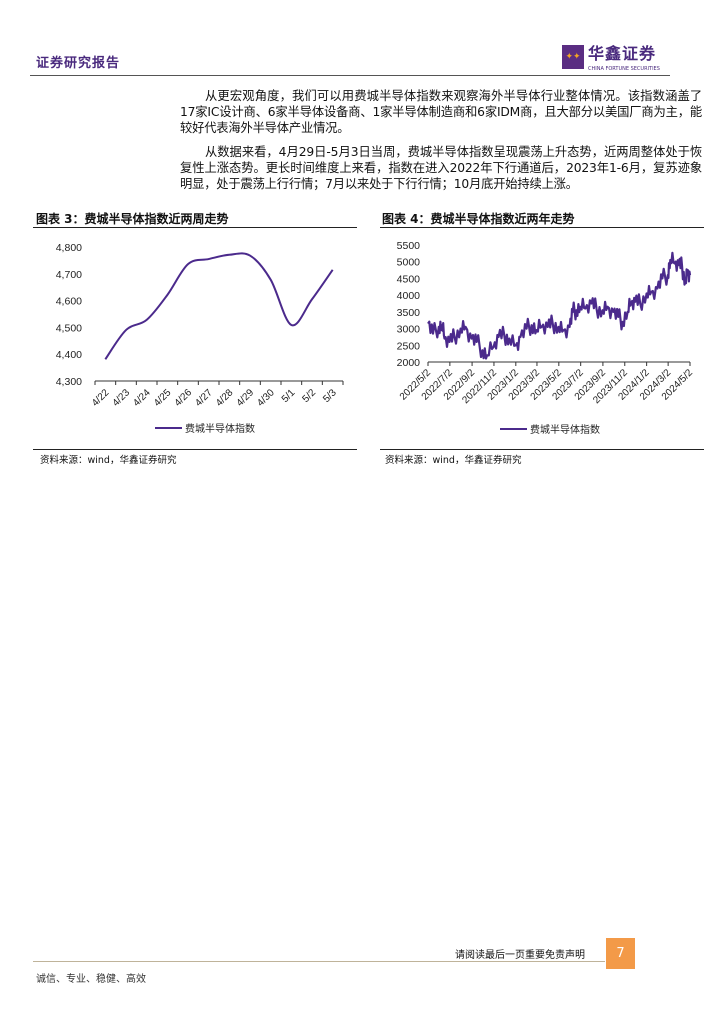  I want to click on y-tick-label: 3000, so click(409, 330).